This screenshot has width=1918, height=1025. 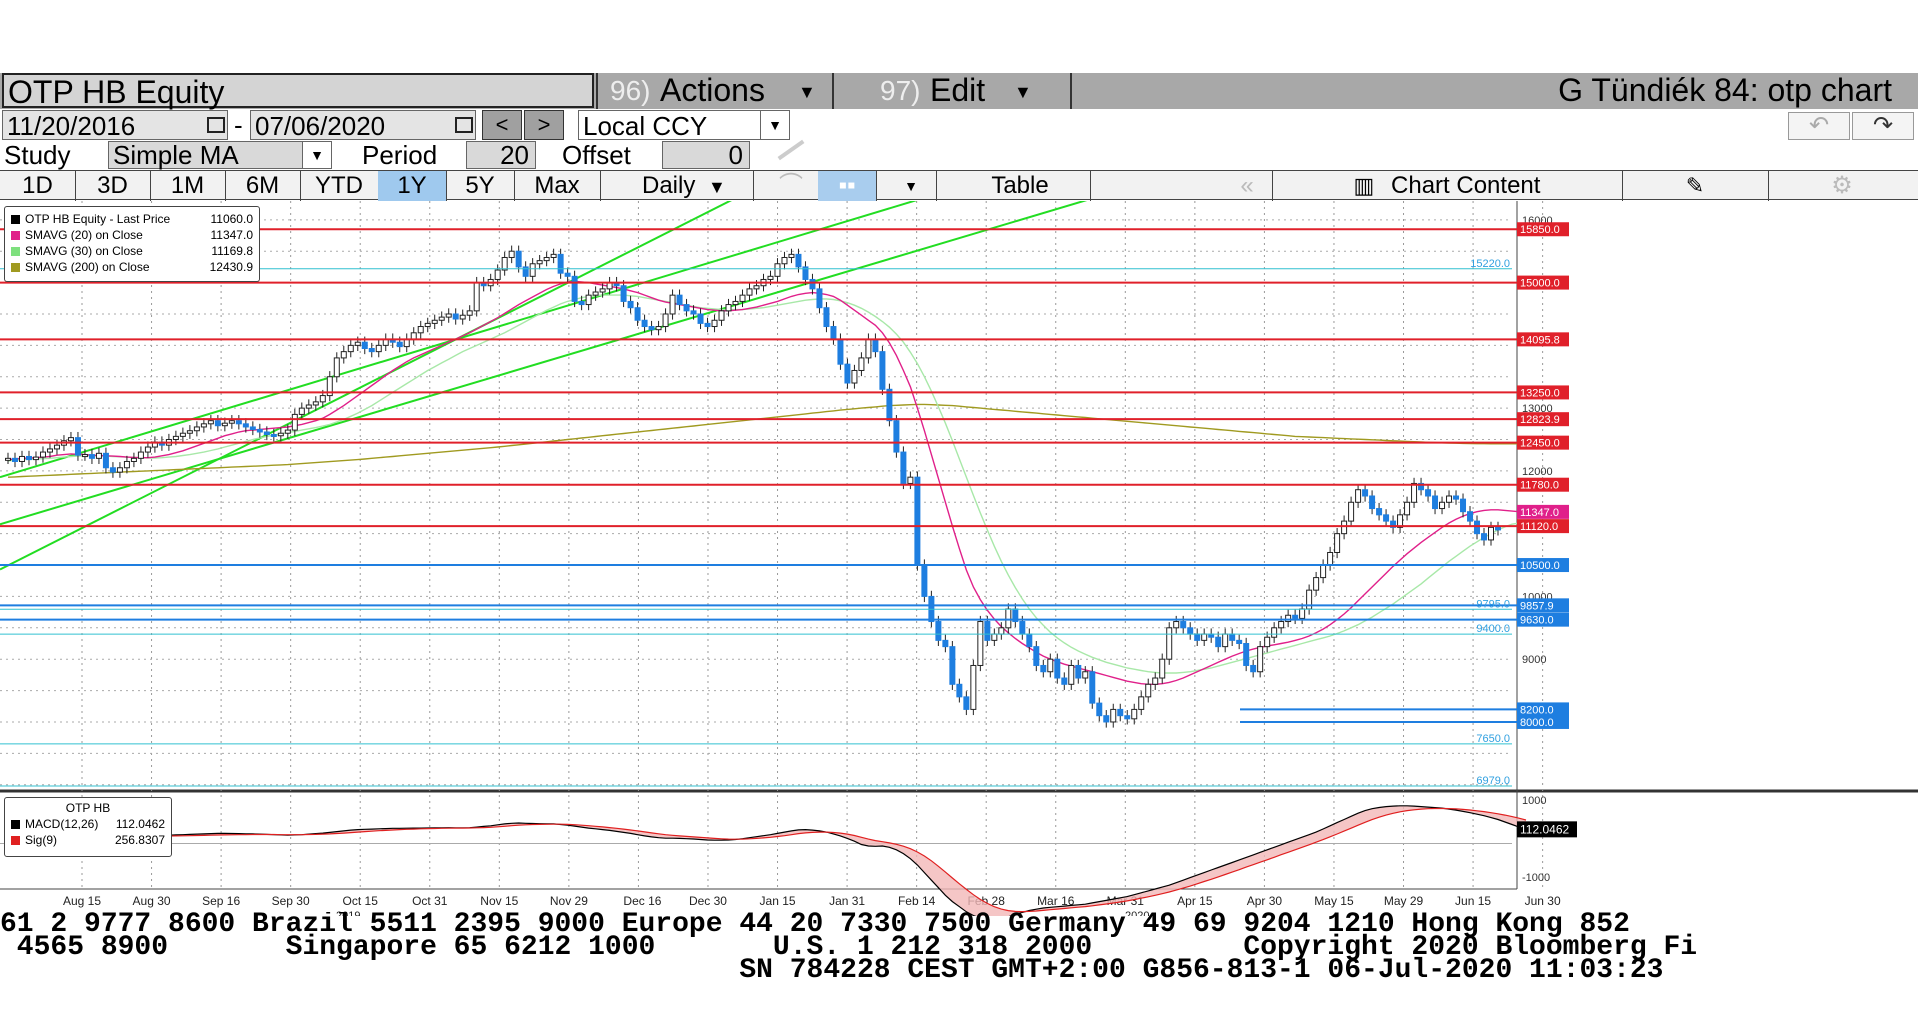 What do you see at coordinates (316, 155) in the screenshot?
I see `chevron-down-icon: ▼` at bounding box center [316, 155].